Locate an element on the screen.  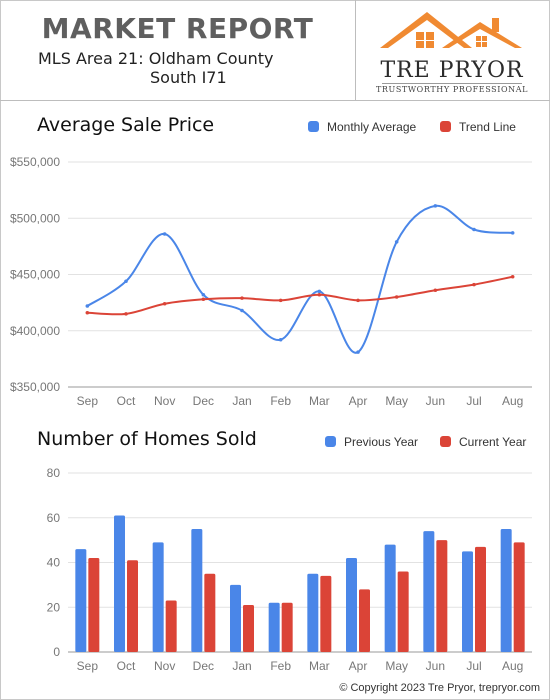
logo-rule is located at coordinates (452, 83).